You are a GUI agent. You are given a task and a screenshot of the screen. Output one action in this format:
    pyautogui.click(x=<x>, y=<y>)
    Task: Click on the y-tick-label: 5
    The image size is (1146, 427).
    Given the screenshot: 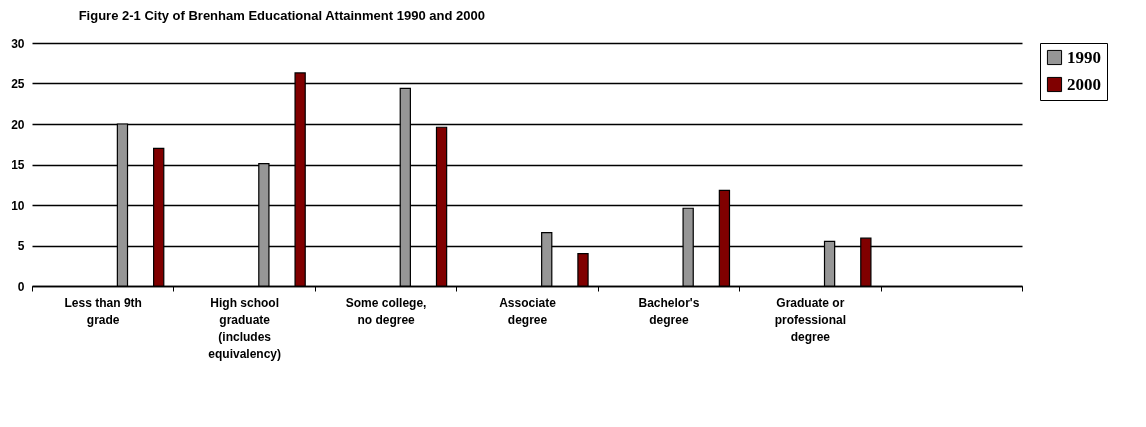 What is the action you would take?
    pyautogui.click(x=21, y=246)
    